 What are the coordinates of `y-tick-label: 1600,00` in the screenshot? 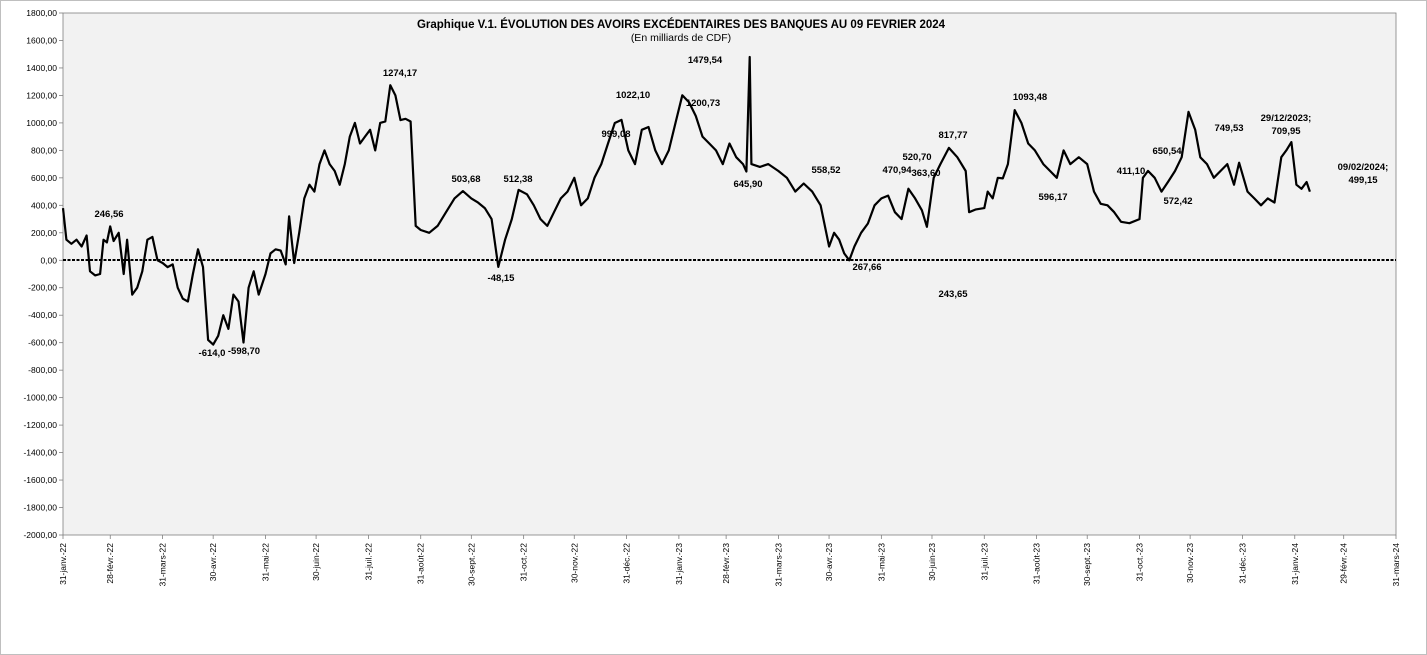 It's located at (41, 40).